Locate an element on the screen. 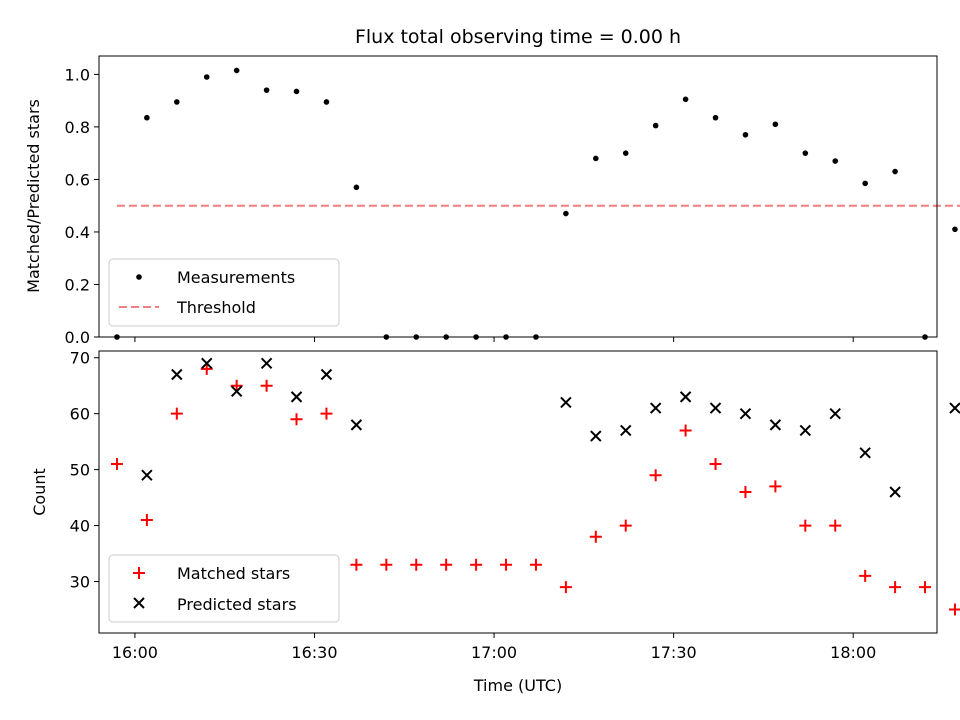 This screenshot has width=960, height=720. count-ytick-label: 50 is located at coordinates (80, 470).